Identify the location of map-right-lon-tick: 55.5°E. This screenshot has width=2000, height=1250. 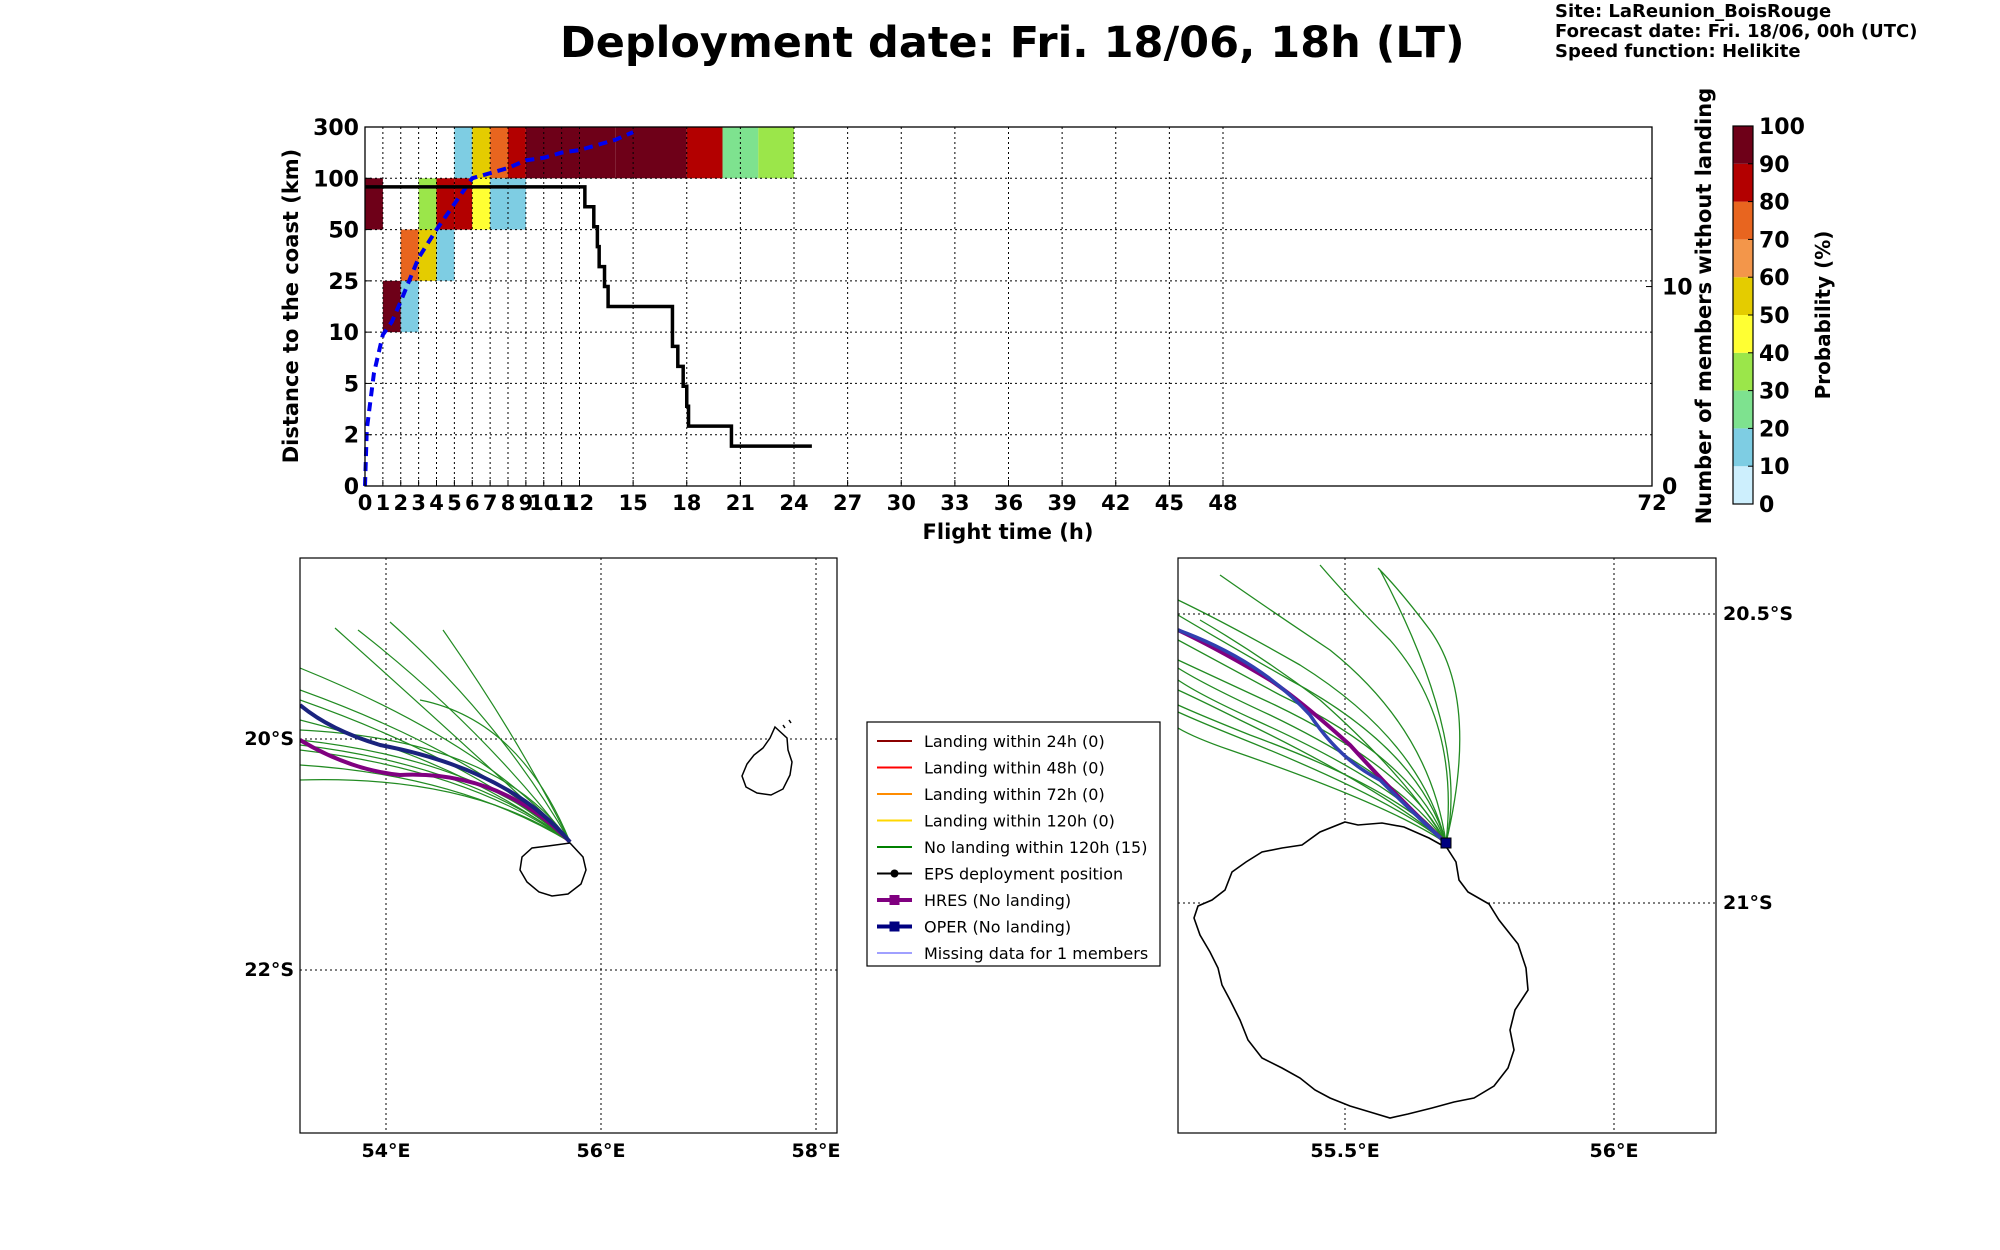
(1344, 1151).